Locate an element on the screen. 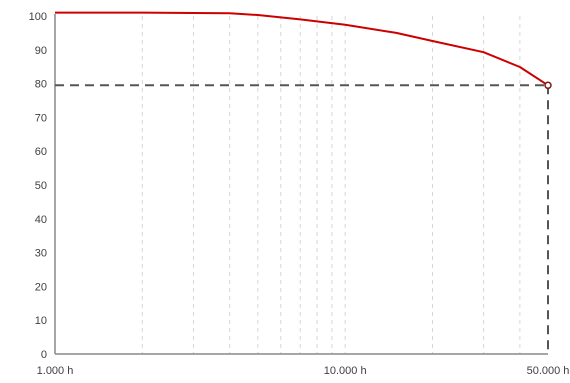 The image size is (570, 383). y-tick-label: 0 is located at coordinates (44, 355).